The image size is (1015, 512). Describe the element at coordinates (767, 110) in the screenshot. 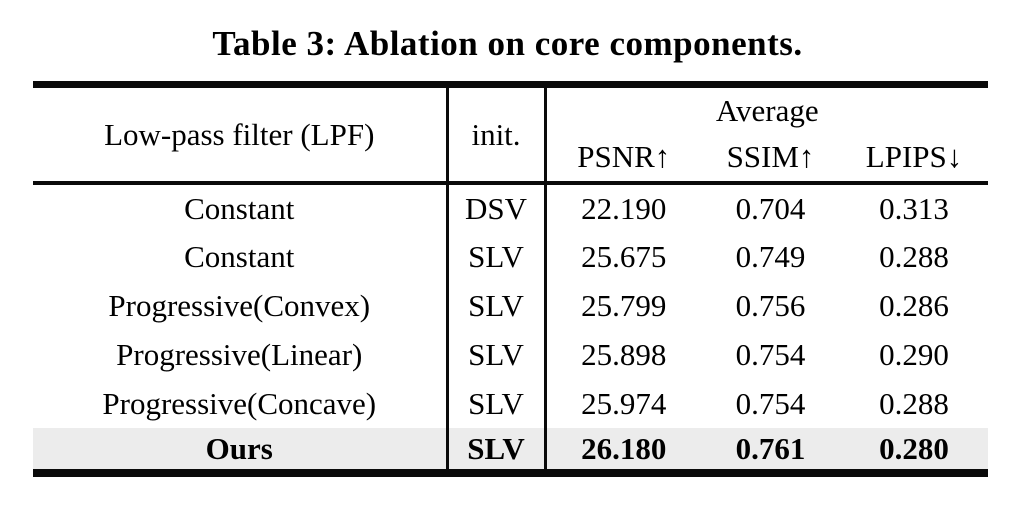

I see `header-average-group: Average` at that location.